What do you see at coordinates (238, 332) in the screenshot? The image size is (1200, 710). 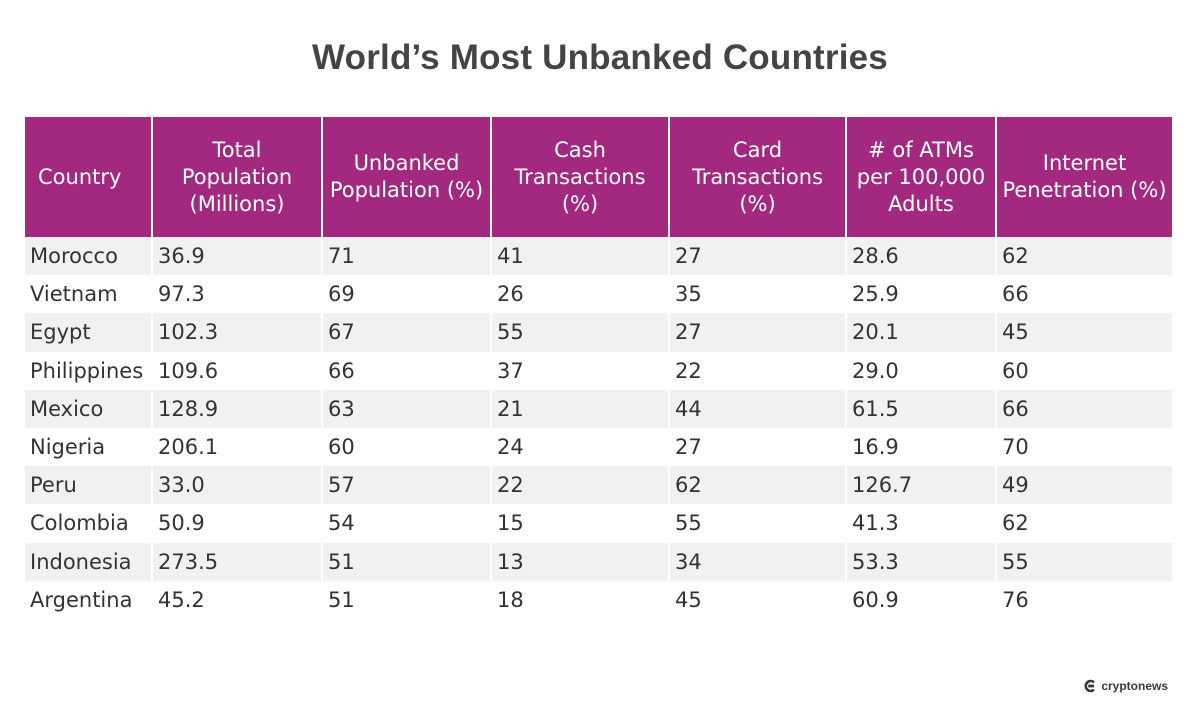 I see `value-cell: 102.3` at bounding box center [238, 332].